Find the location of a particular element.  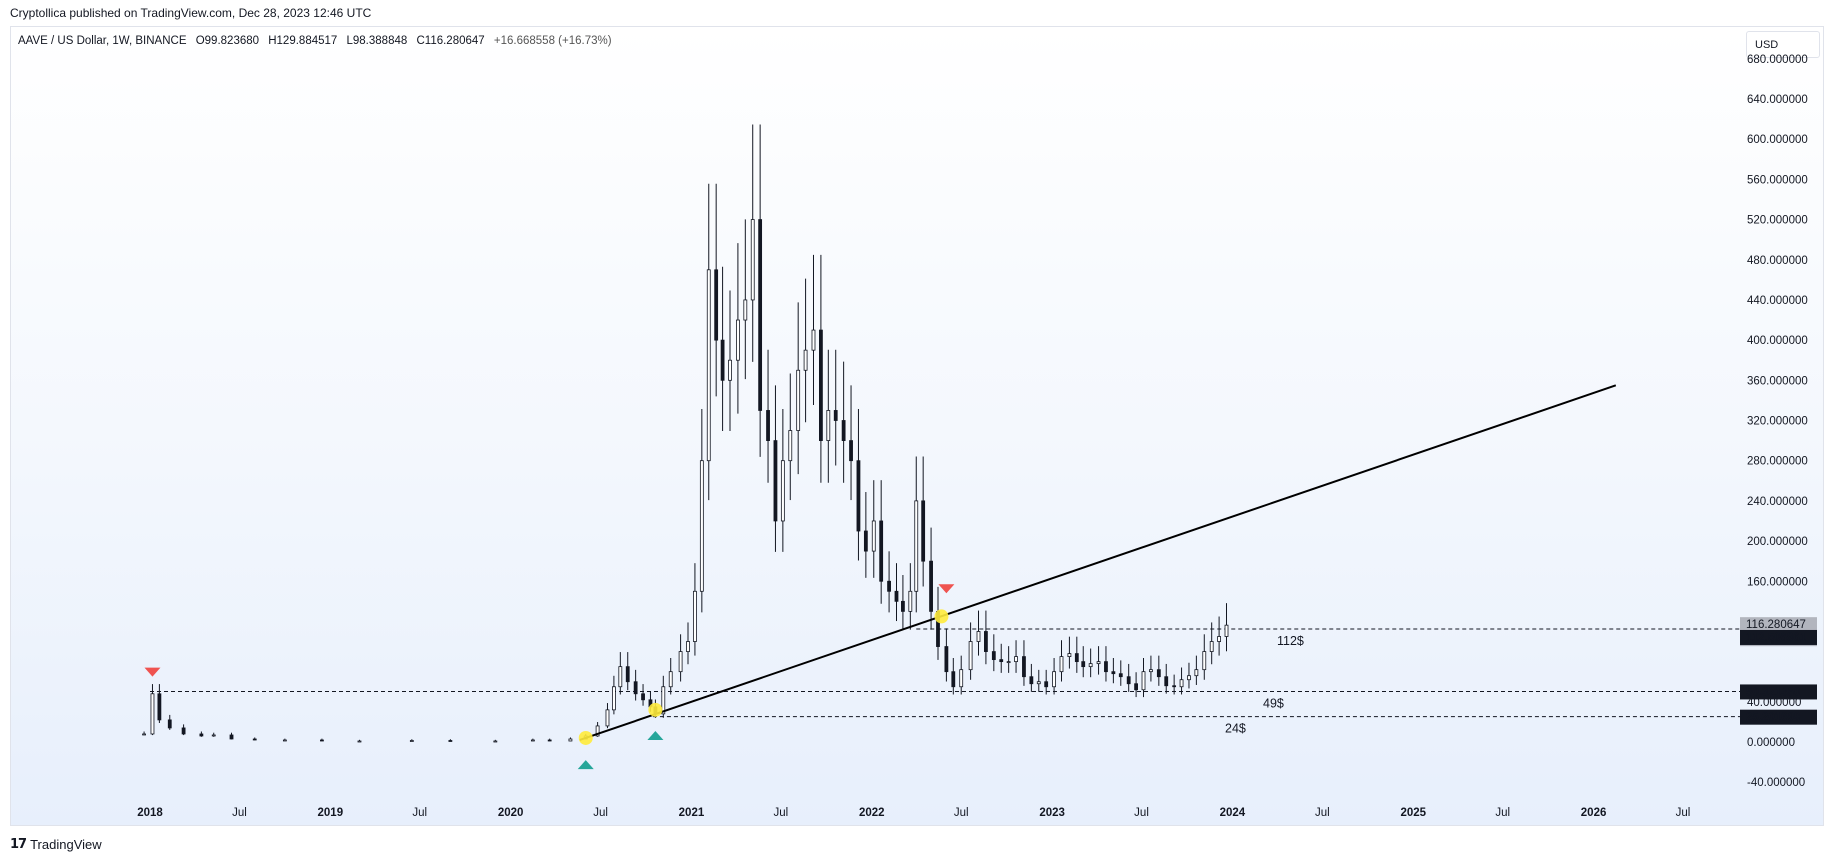

x-tick-label: 2021 is located at coordinates (692, 813).